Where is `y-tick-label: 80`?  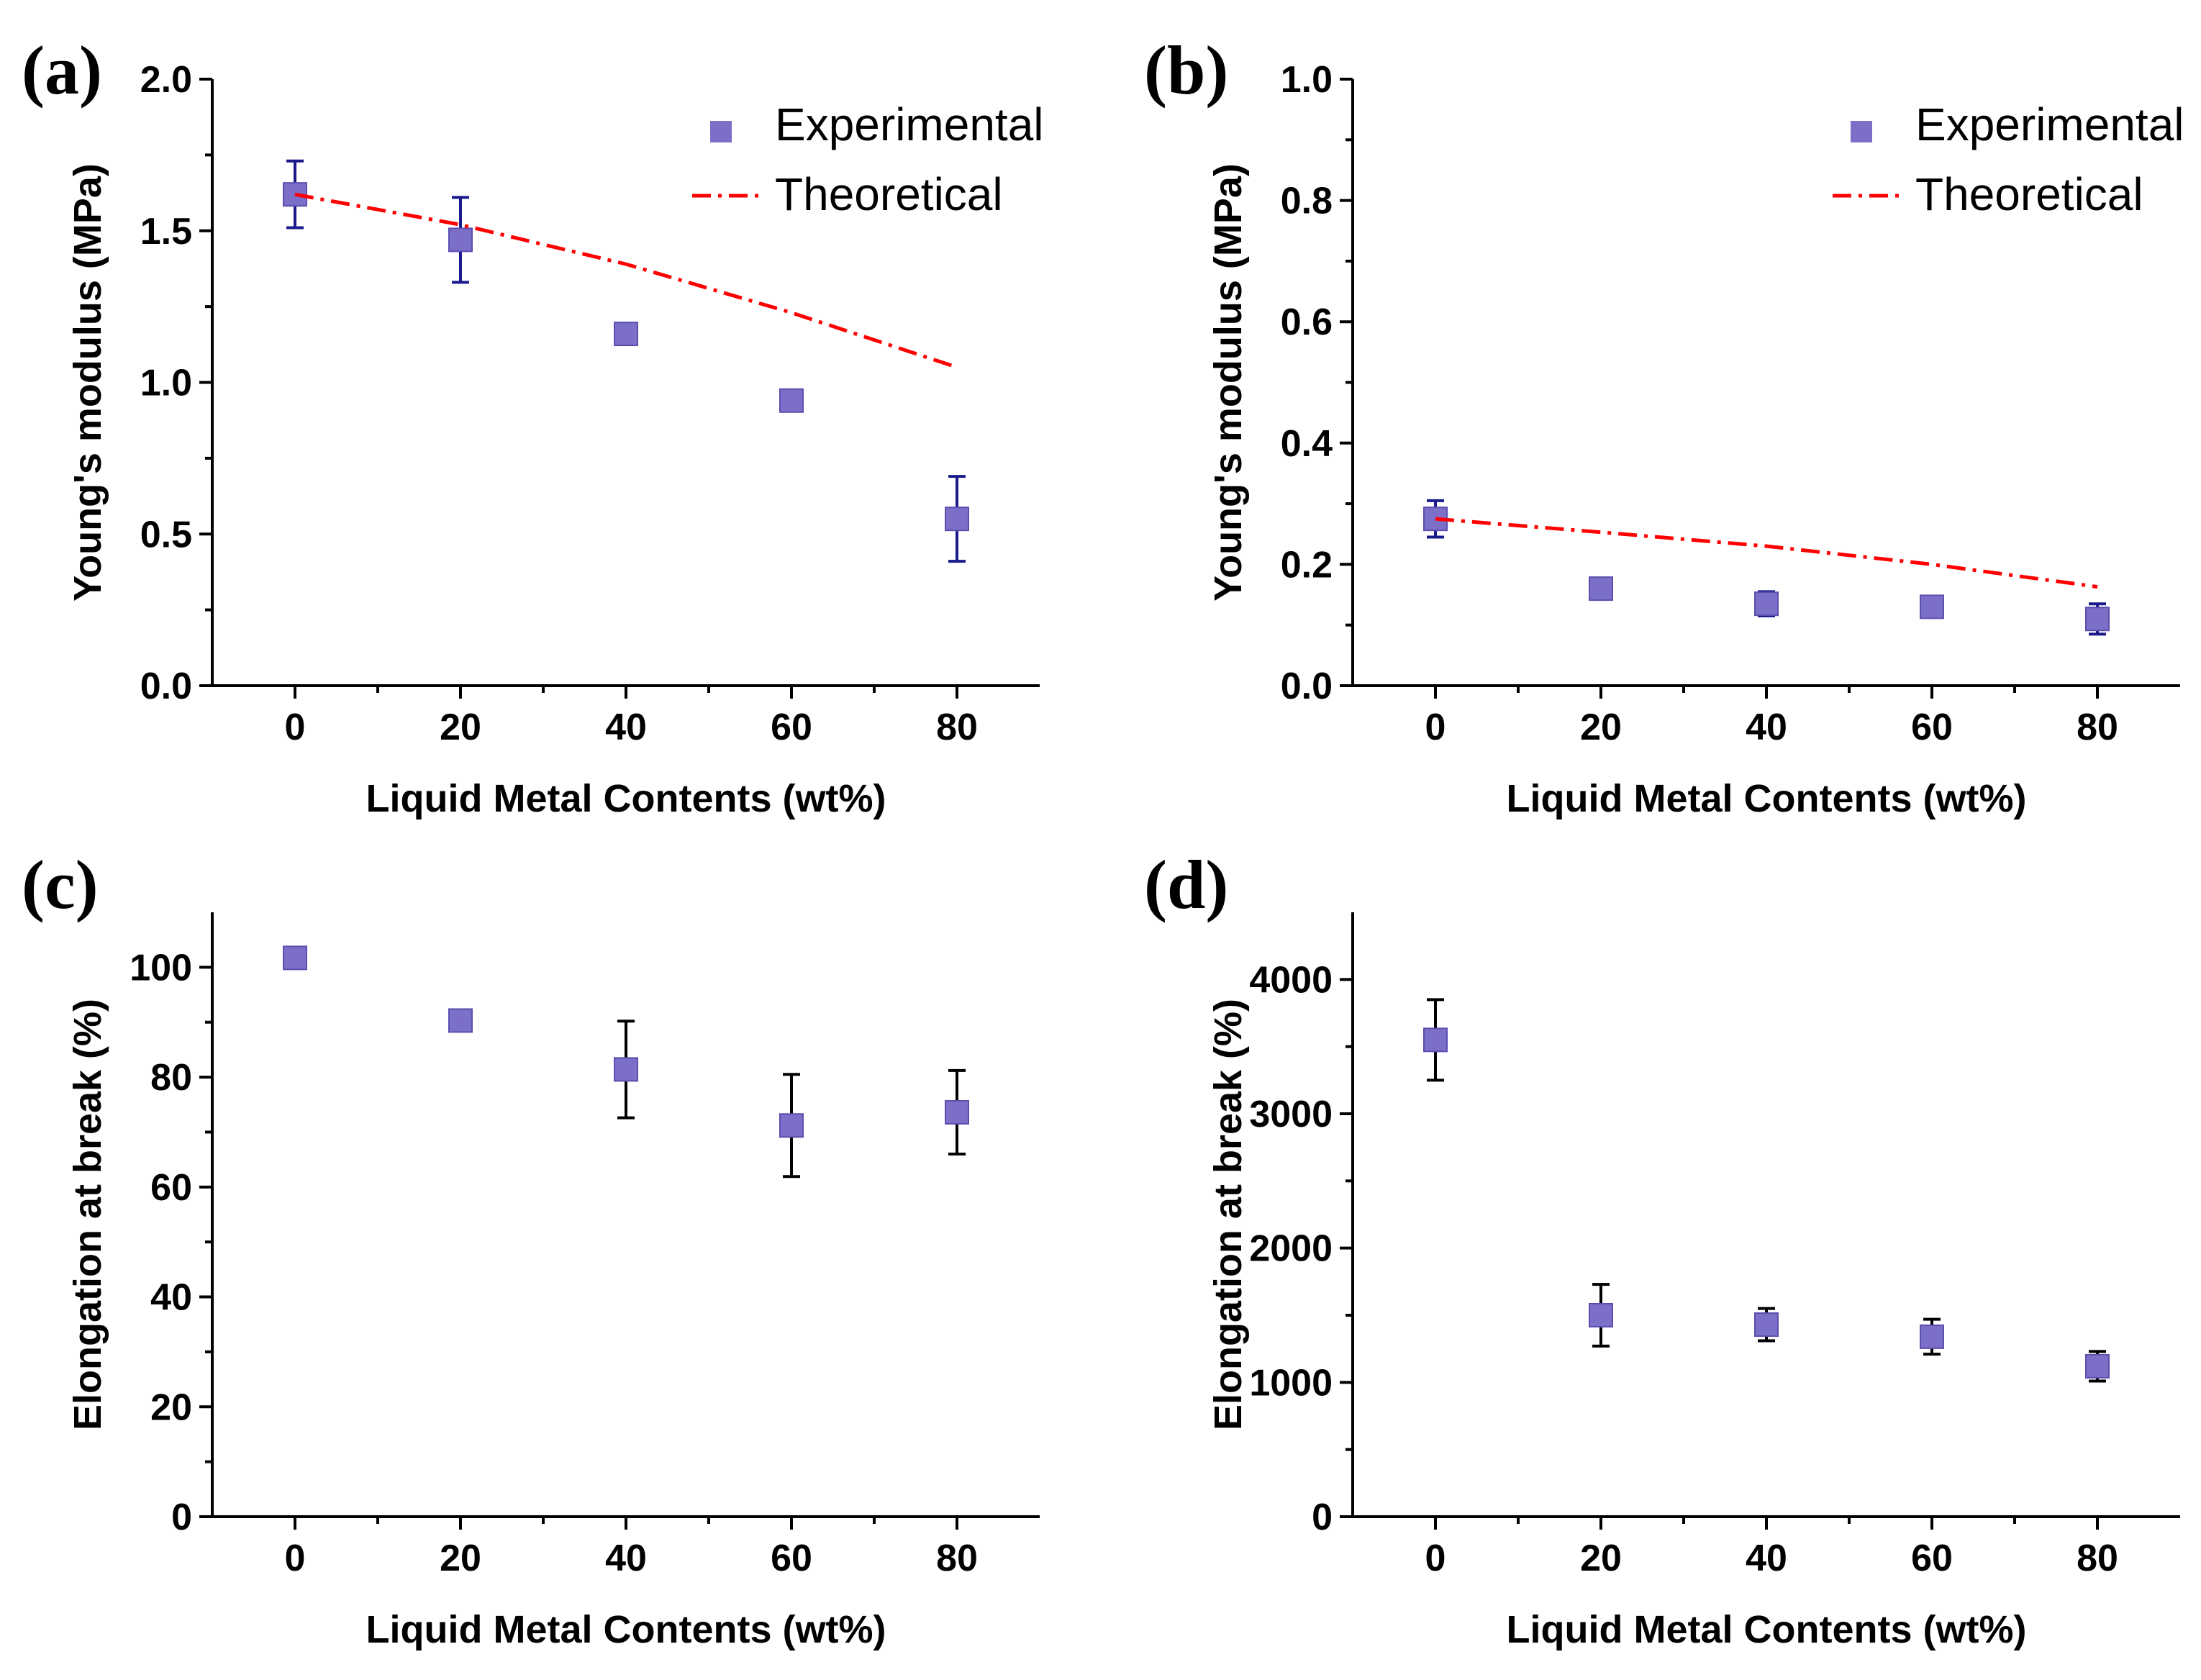
y-tick-label: 80 is located at coordinates (171, 1078).